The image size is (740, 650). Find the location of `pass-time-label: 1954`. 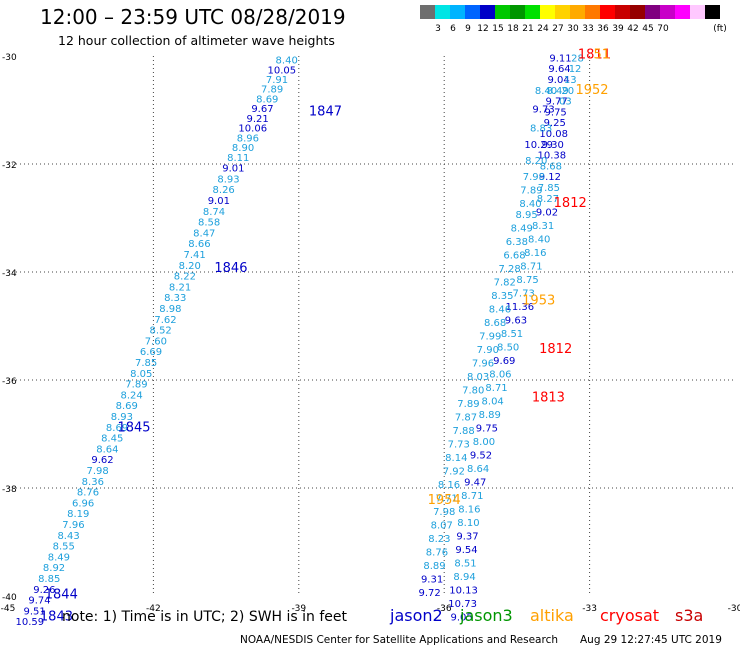

pass-time-label: 1954 is located at coordinates (444, 500).